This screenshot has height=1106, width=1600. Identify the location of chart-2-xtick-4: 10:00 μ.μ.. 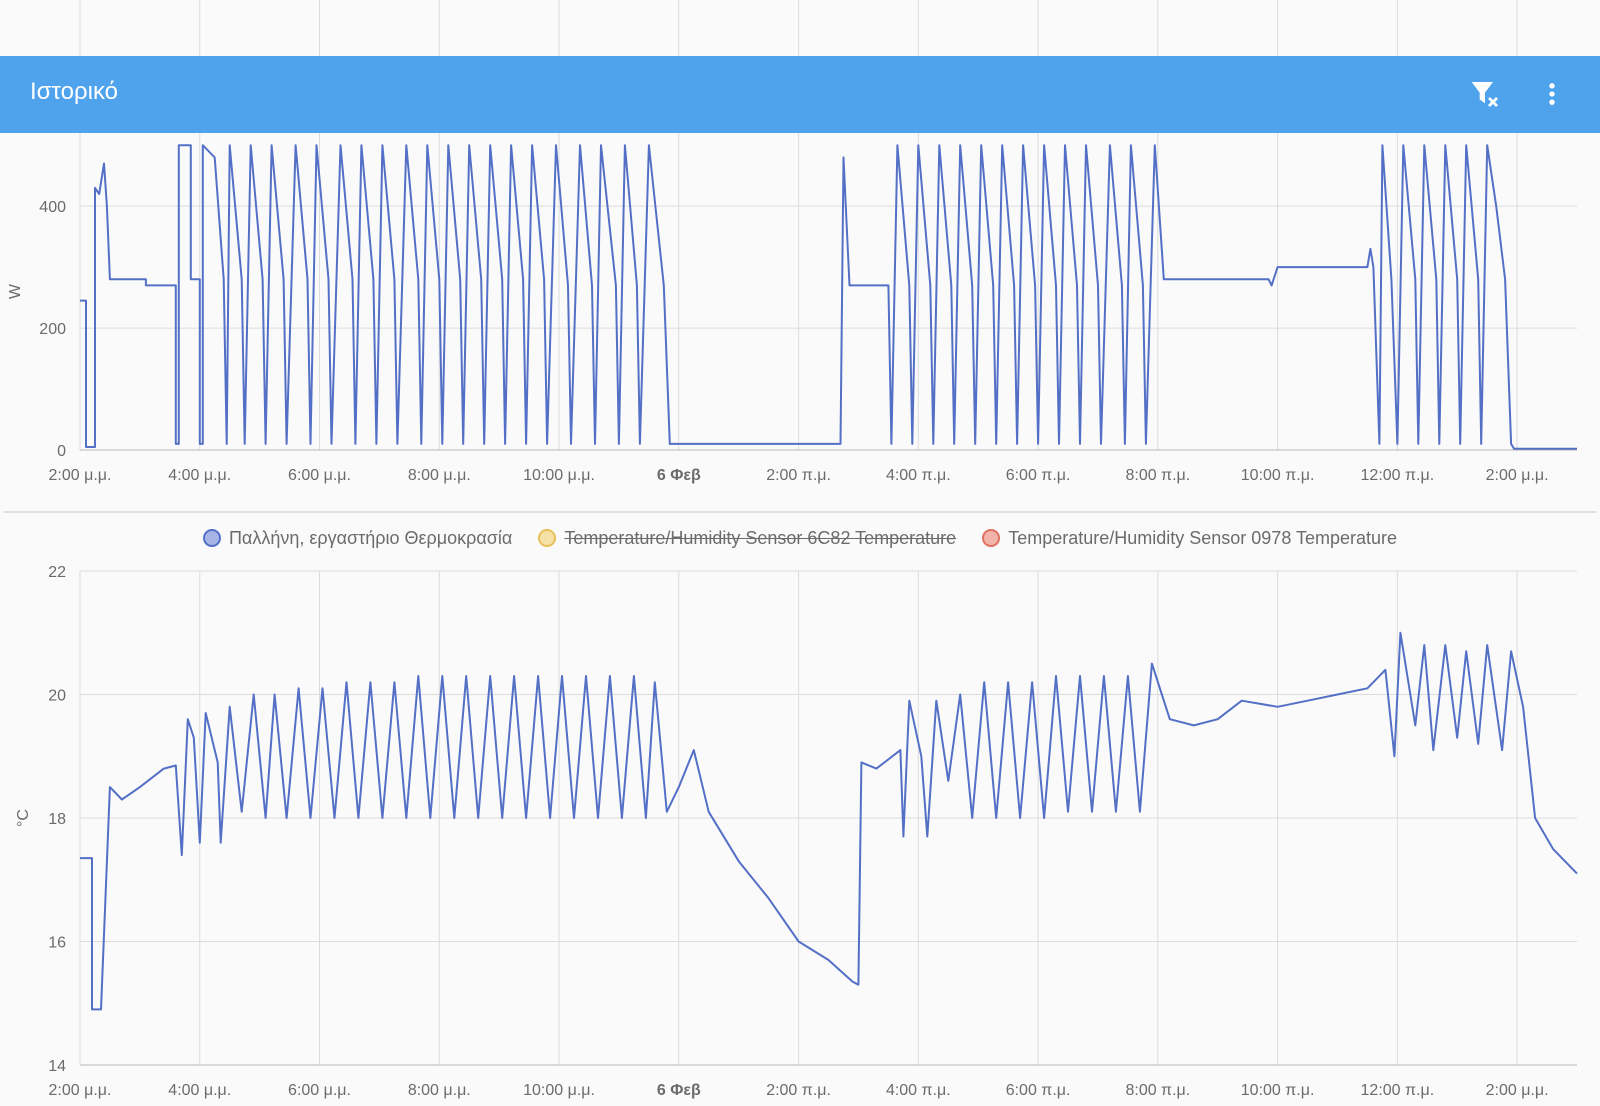
(559, 1090).